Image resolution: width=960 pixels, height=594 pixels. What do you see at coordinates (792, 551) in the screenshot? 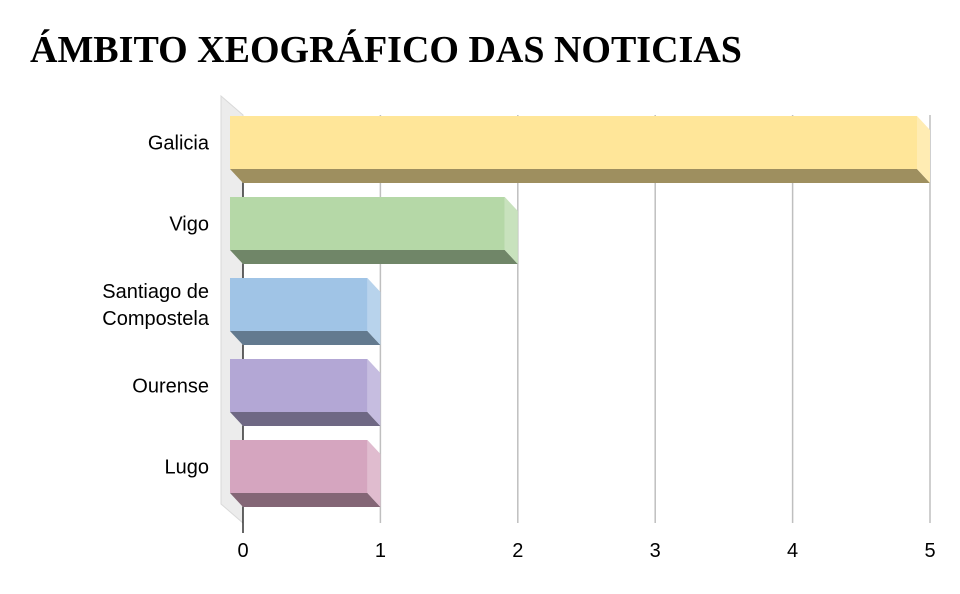
I see `x-tick-label: 4` at bounding box center [792, 551].